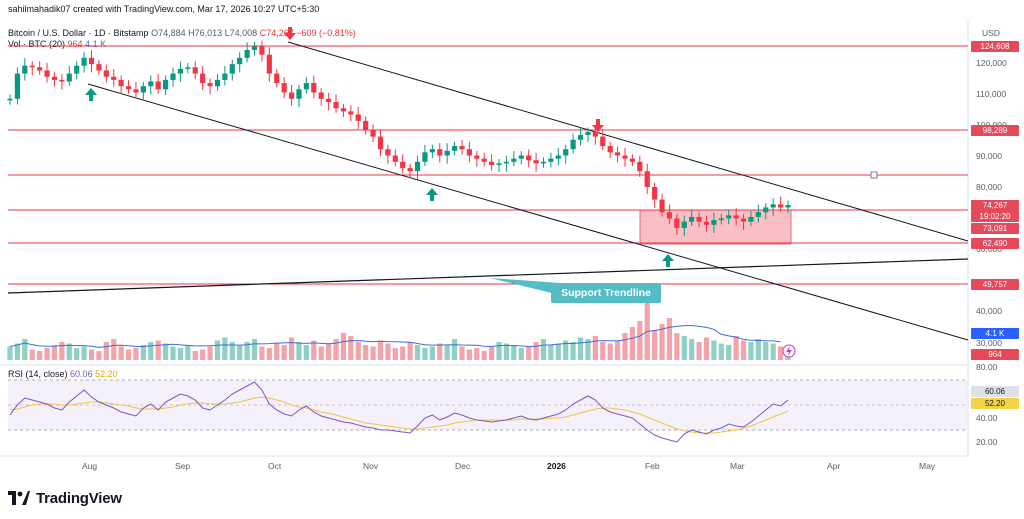 Image resolution: width=1024 pixels, height=519 pixels. I want to click on support-trendline-callout: Support Trendline, so click(606, 293).